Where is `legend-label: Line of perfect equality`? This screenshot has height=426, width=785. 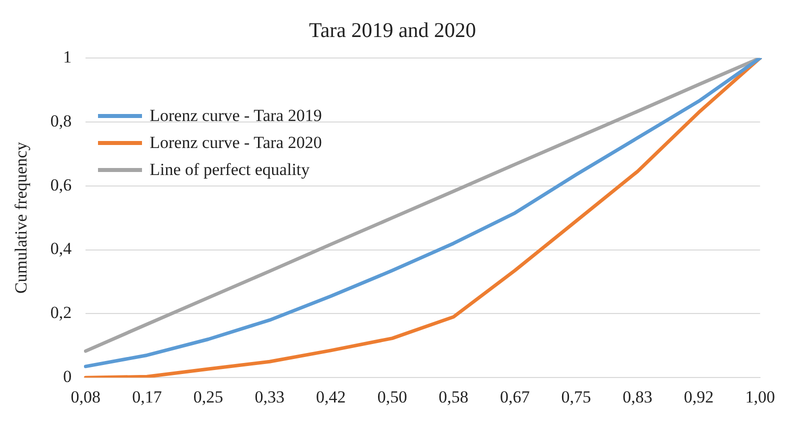 legend-label: Line of perfect equality is located at coordinates (230, 170).